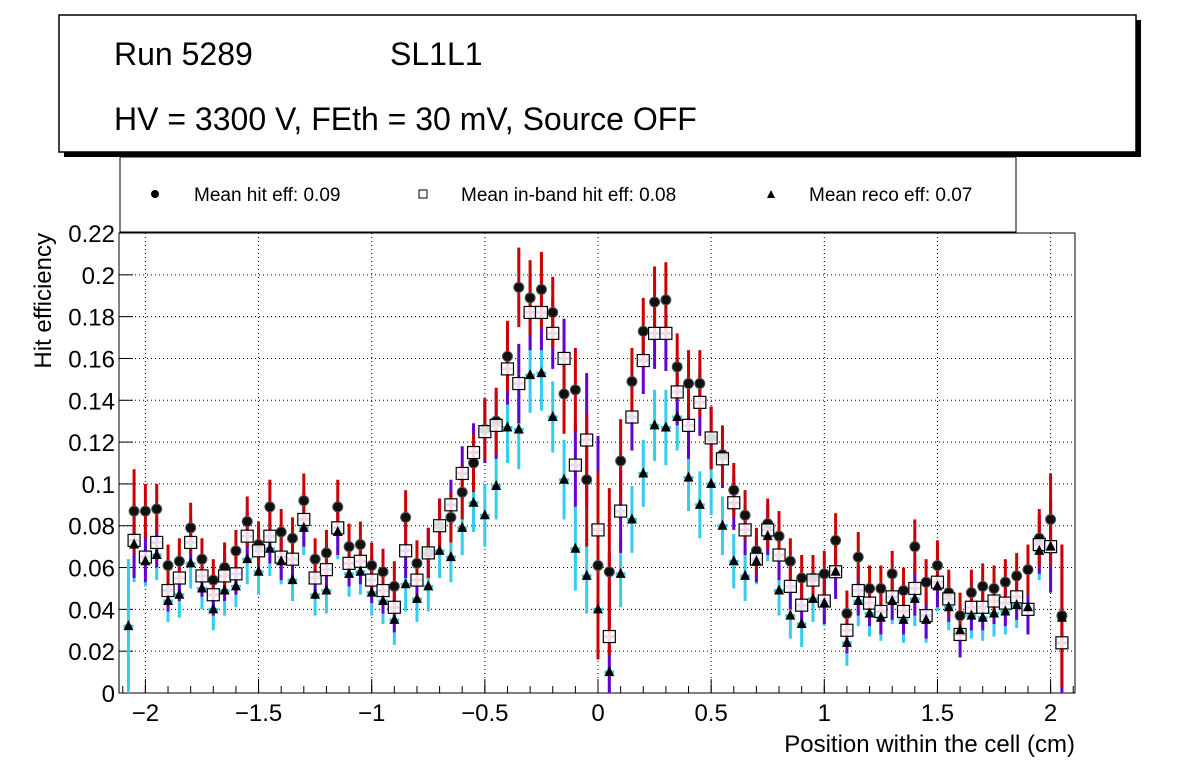 This screenshot has width=1196, height=772. I want to click on y-tick-label: 0.1, so click(98, 485).